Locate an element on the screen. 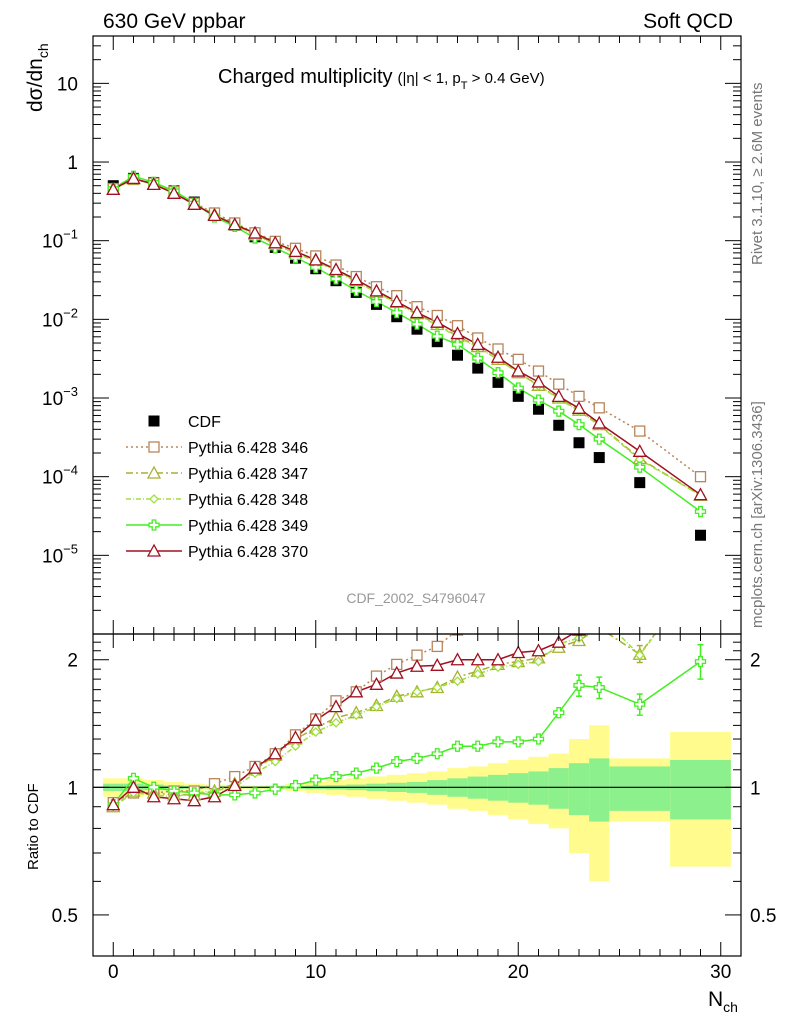  ratio-y-tick-label-right: 1 is located at coordinates (755, 788).